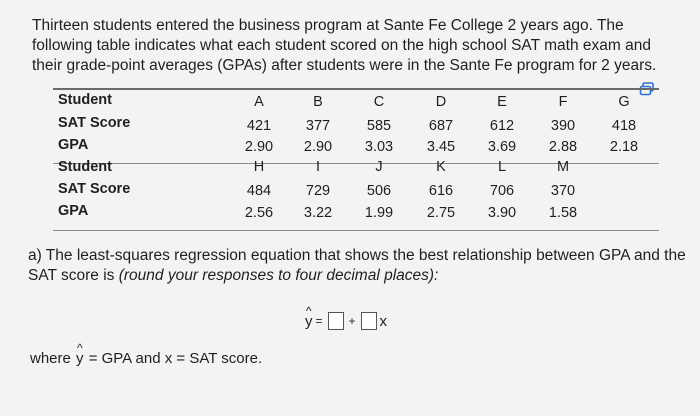 The image size is (700, 416). What do you see at coordinates (502, 126) in the screenshot?
I see `cell-sat-1-4: 612` at bounding box center [502, 126].